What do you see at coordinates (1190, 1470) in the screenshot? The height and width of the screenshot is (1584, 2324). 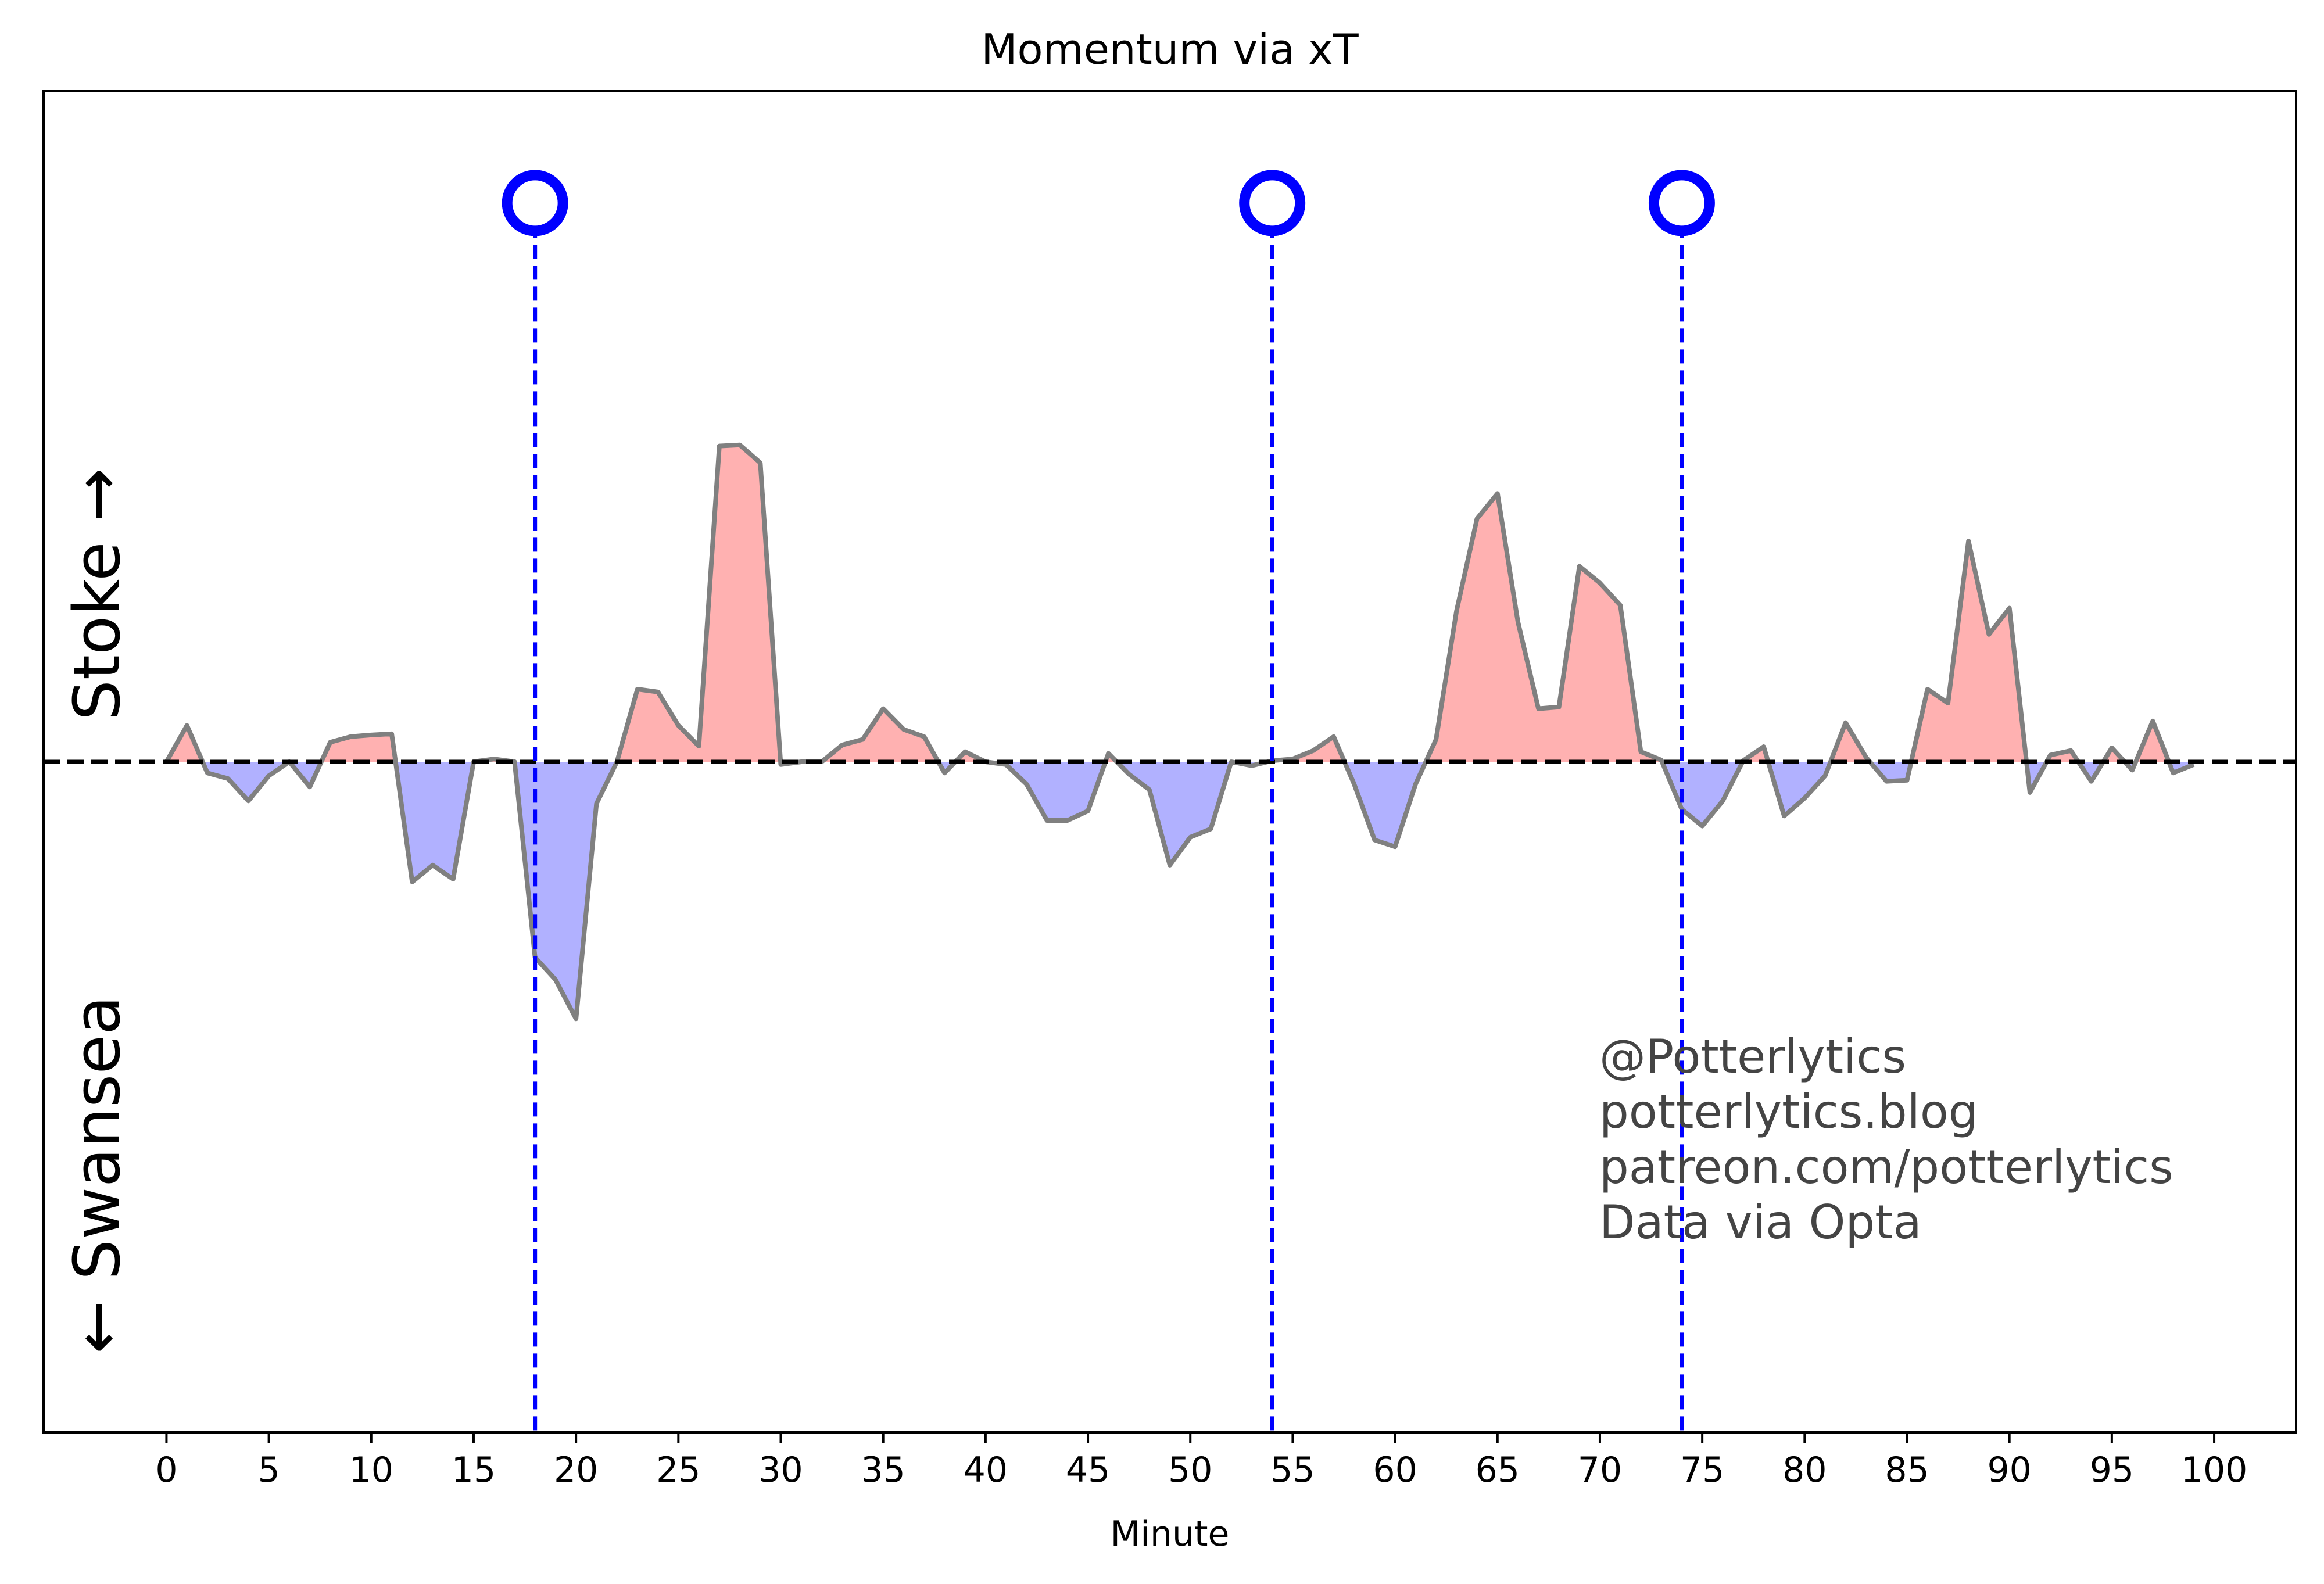 I see `x-tick-label: 50` at bounding box center [1190, 1470].